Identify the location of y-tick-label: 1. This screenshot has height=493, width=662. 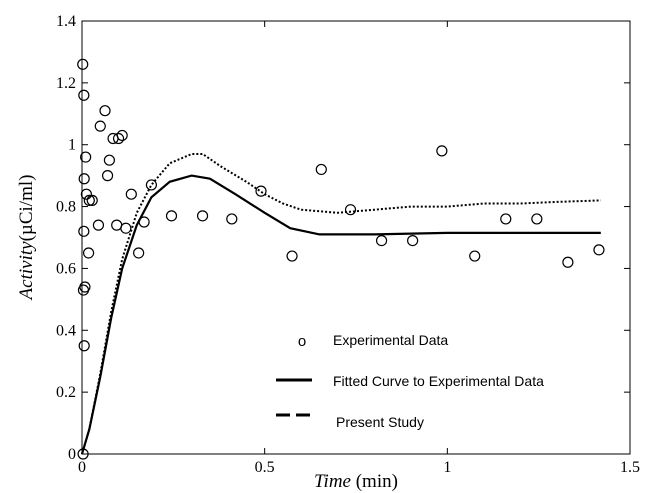
(72, 145).